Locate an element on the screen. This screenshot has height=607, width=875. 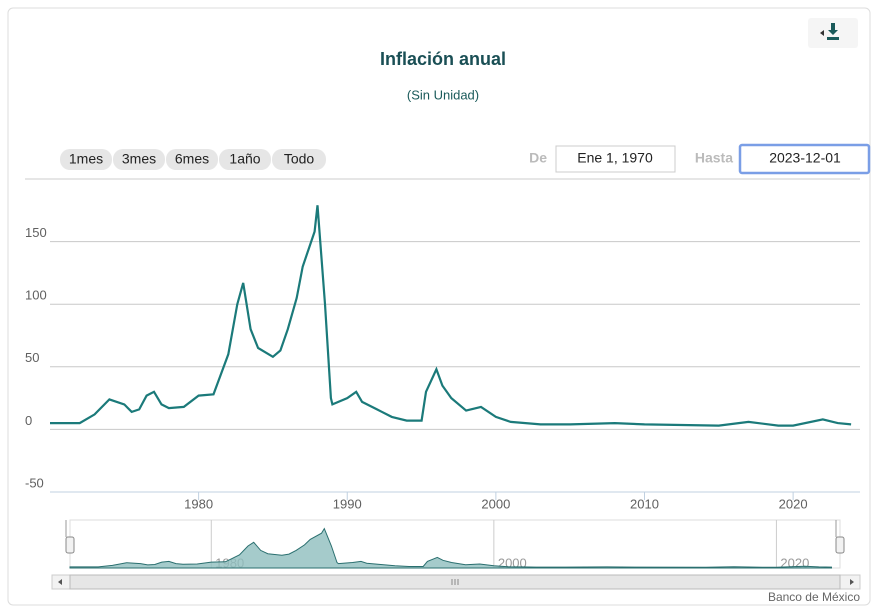
range-button-label: 1año is located at coordinates (244, 159).